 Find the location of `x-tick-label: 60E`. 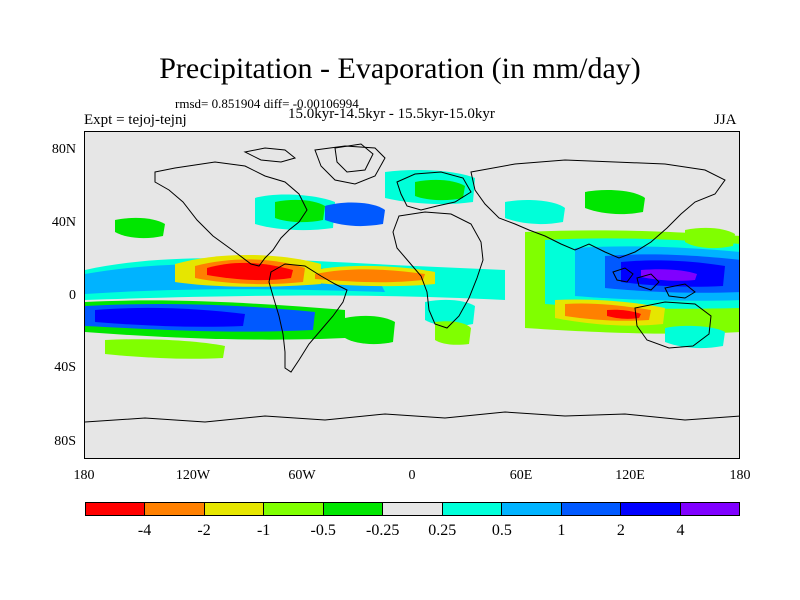

x-tick-label: 60E is located at coordinates (521, 475).